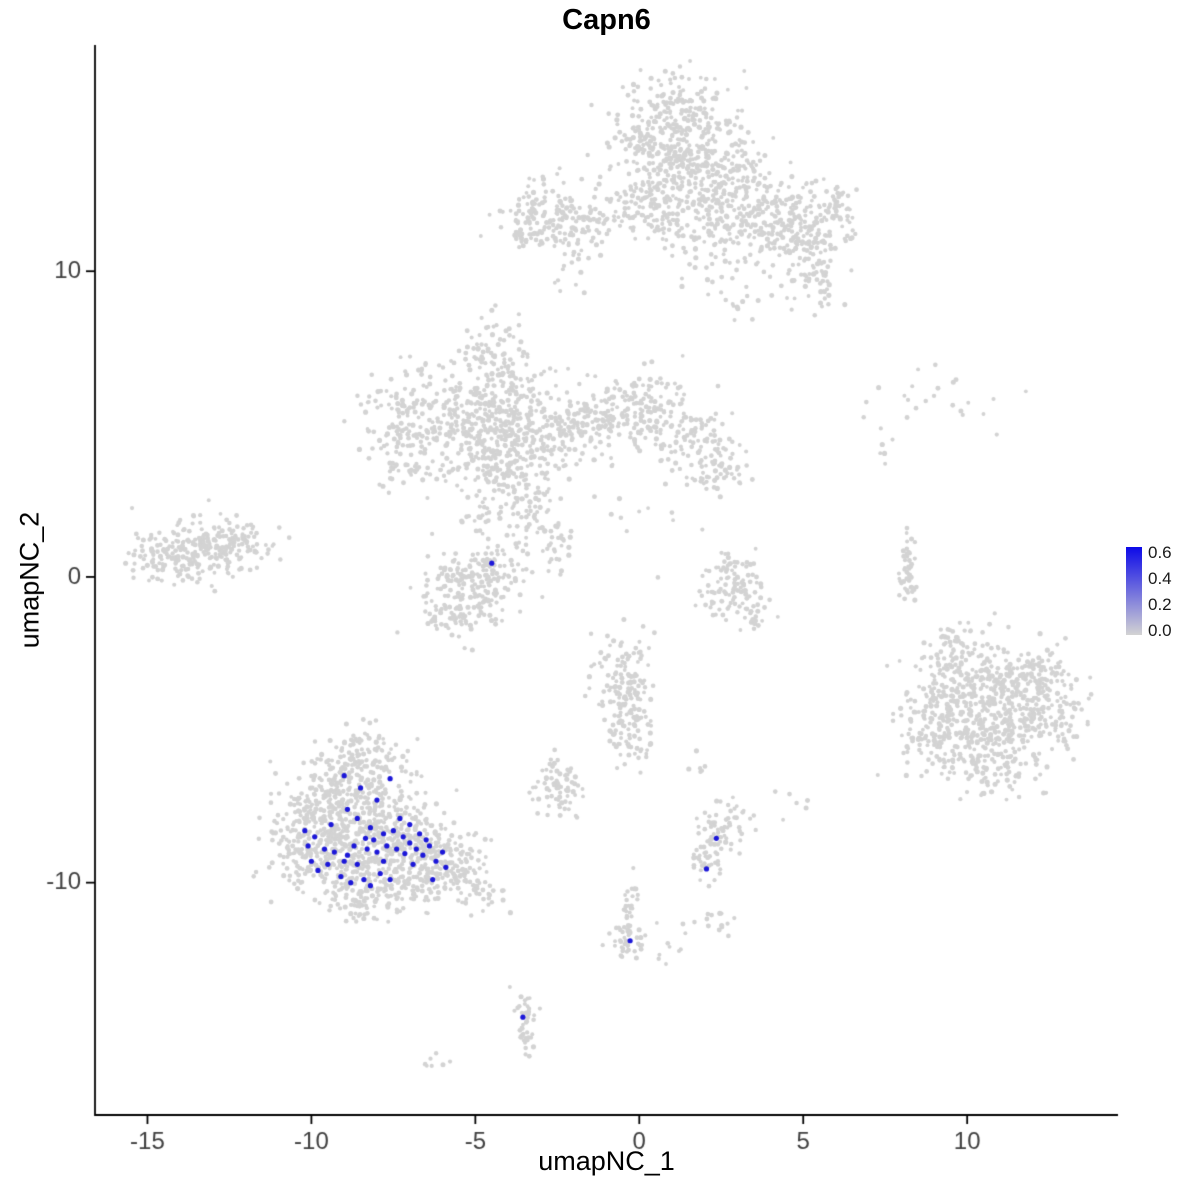 The height and width of the screenshot is (1200, 1200). I want to click on x-axis-label: umapNC_1, so click(606, 1161).